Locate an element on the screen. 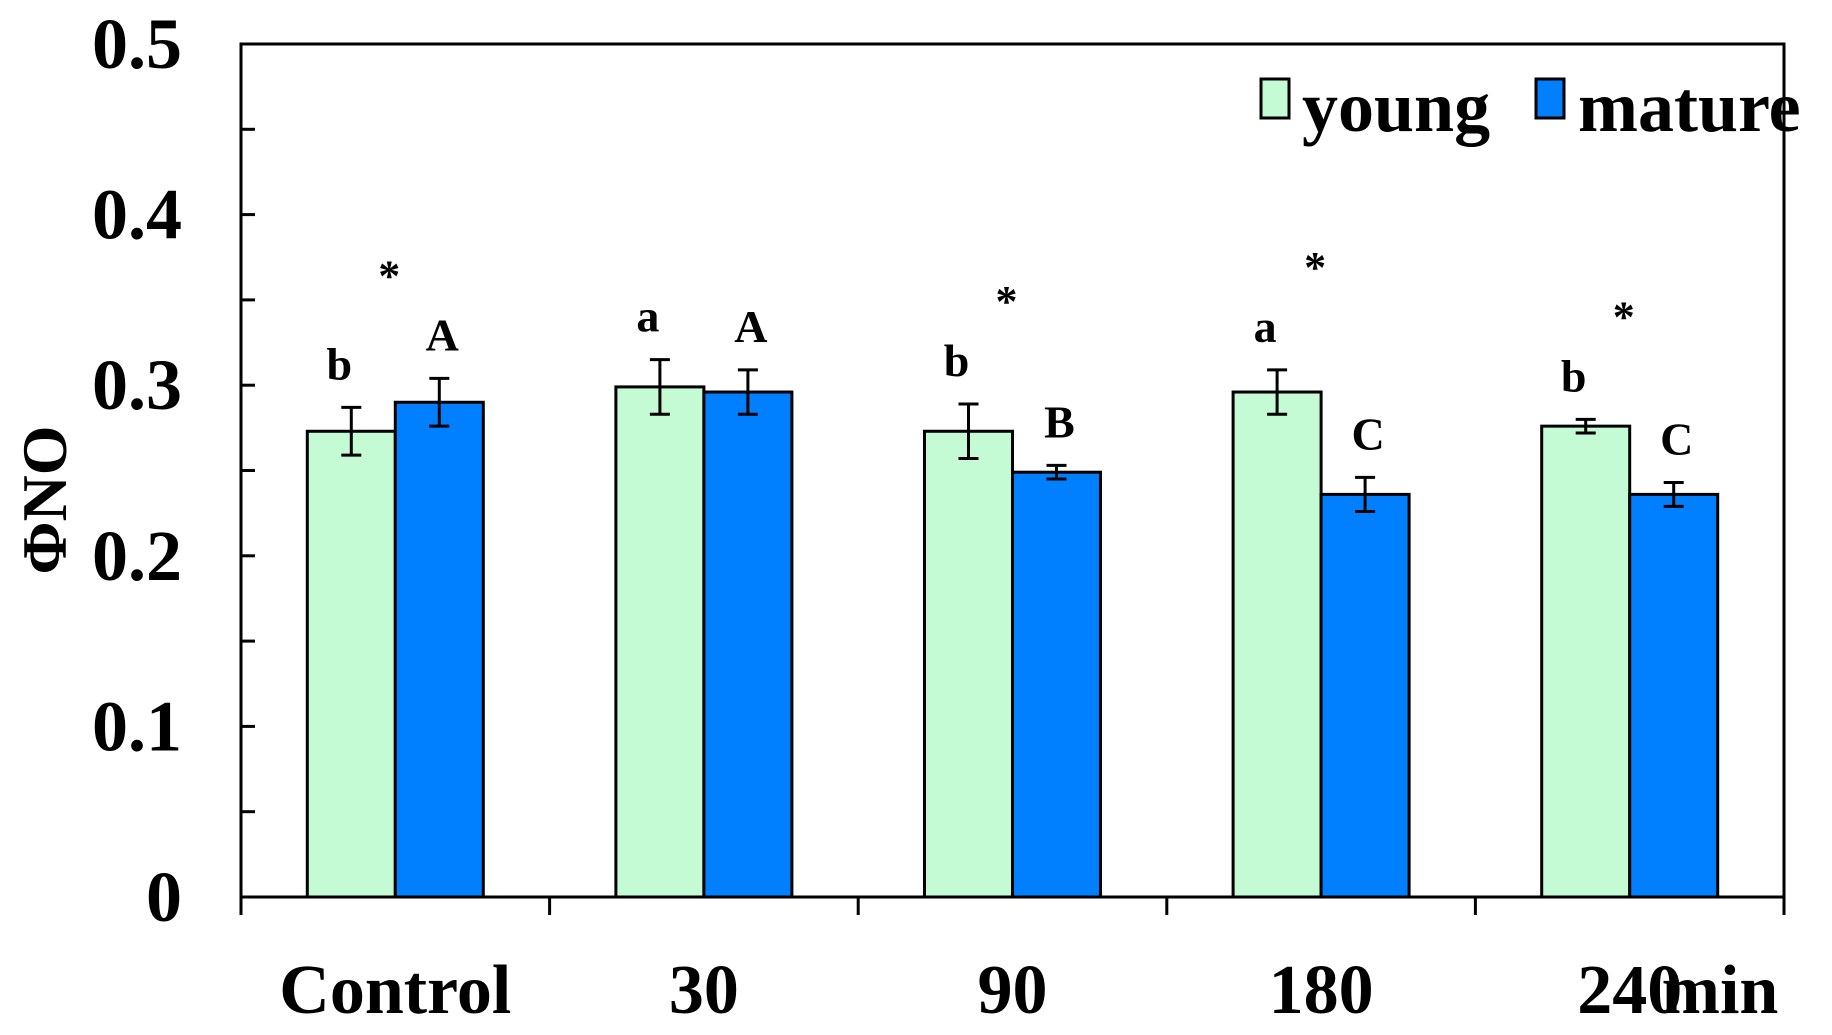 This screenshot has width=1832, height=1035. y-tick-label: 0 is located at coordinates (164, 897).